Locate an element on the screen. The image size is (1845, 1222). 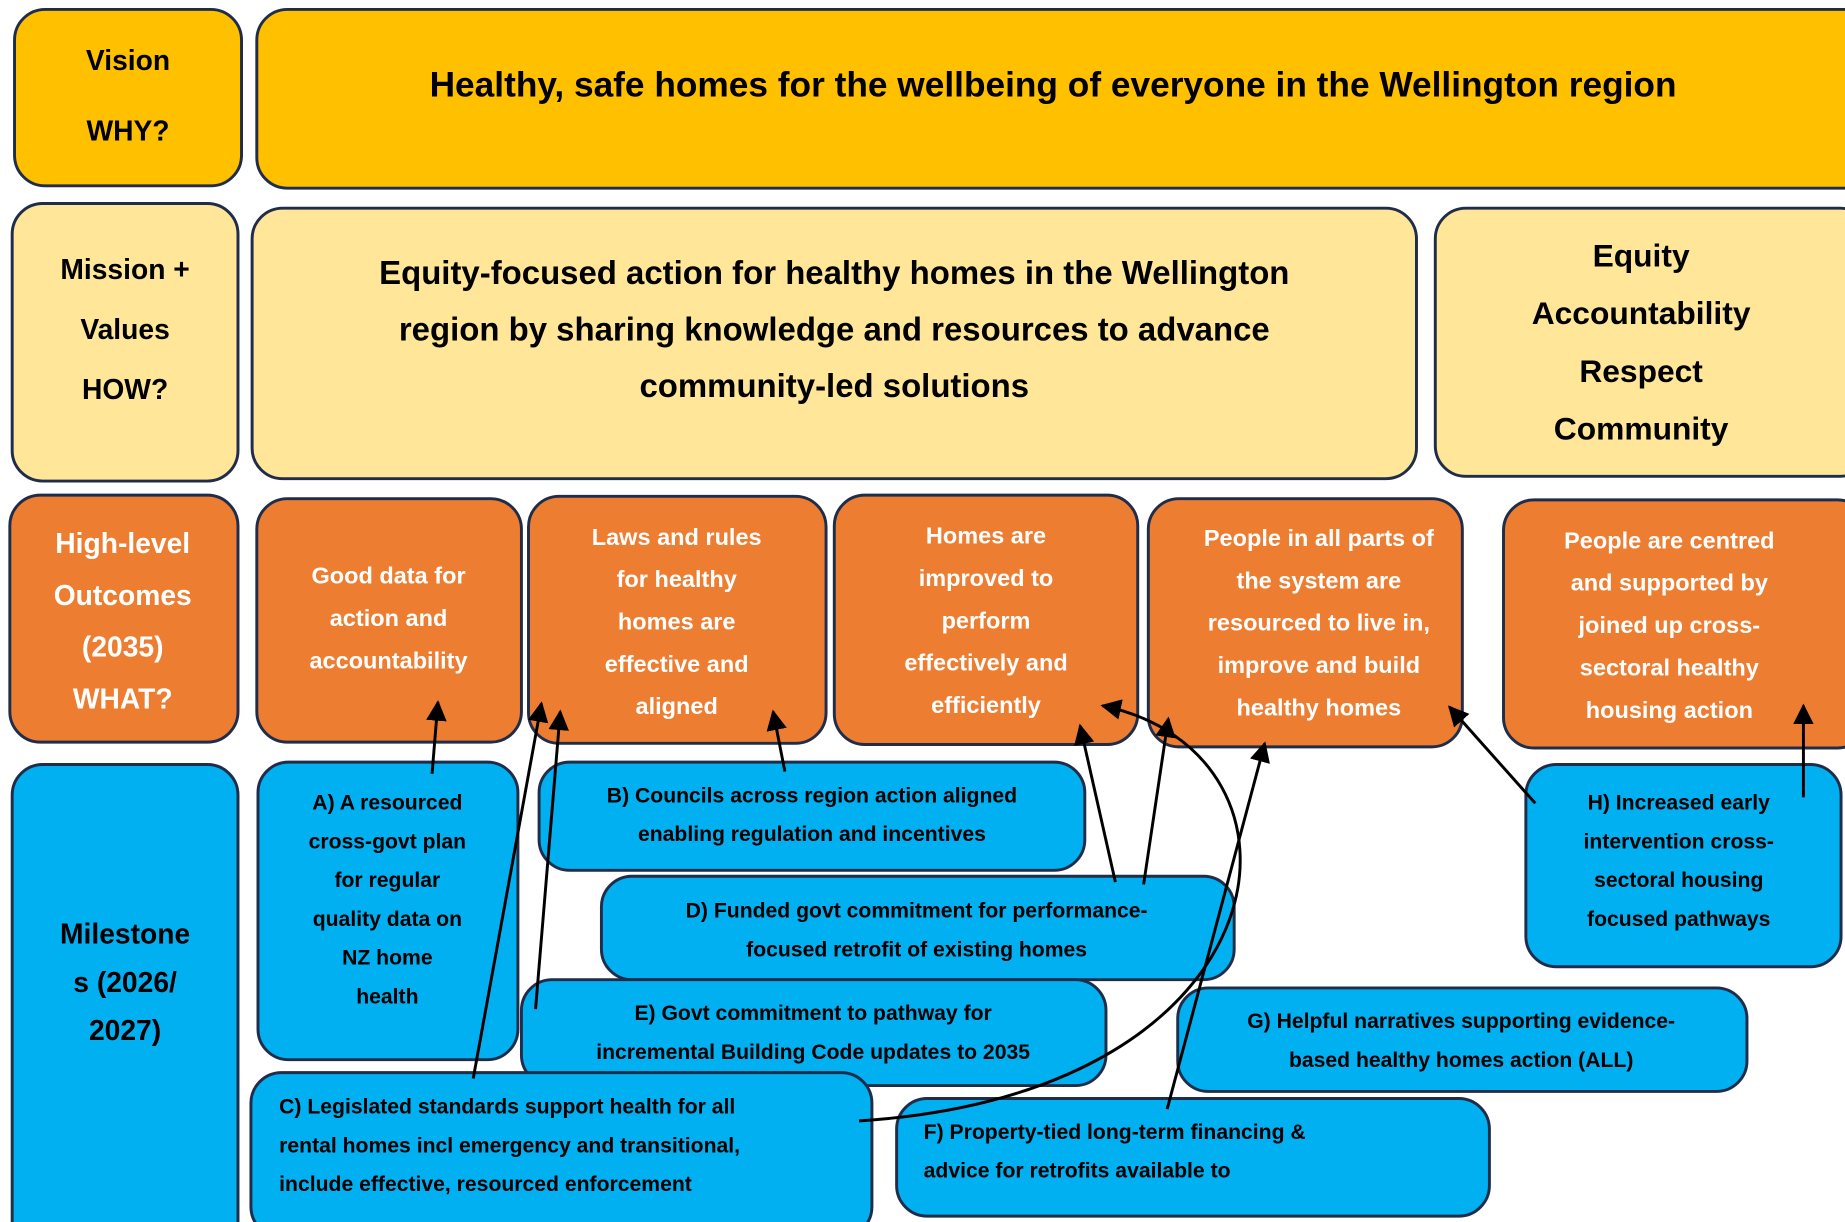
outcome-text: homes are is located at coordinates (677, 622).